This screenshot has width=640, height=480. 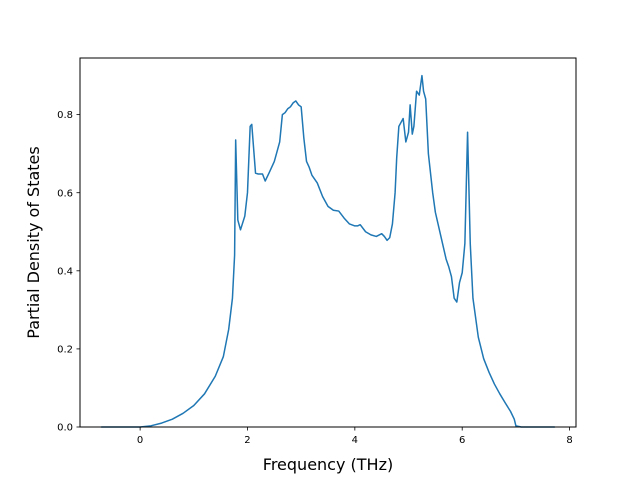 What do you see at coordinates (65, 428) in the screenshot?
I see `y-tick-label: 0.0` at bounding box center [65, 428].